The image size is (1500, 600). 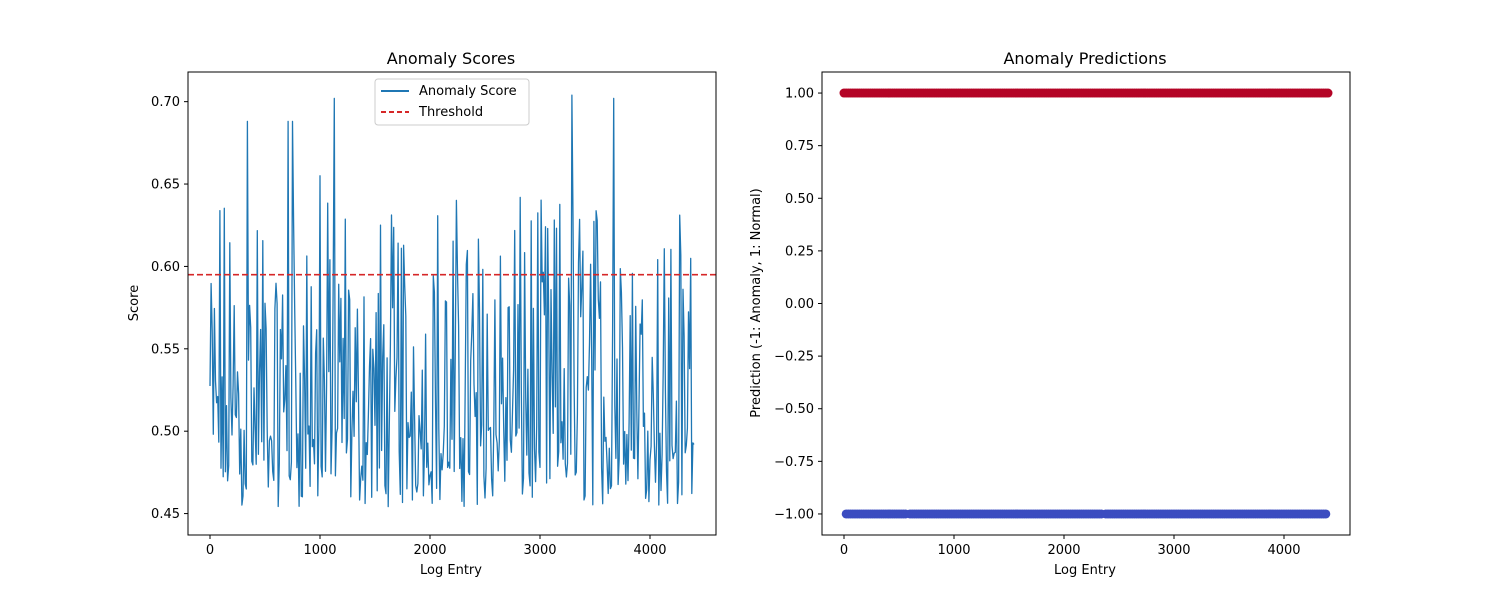 I want to click on legend-label-threshold: Threshold, so click(x=450, y=112).